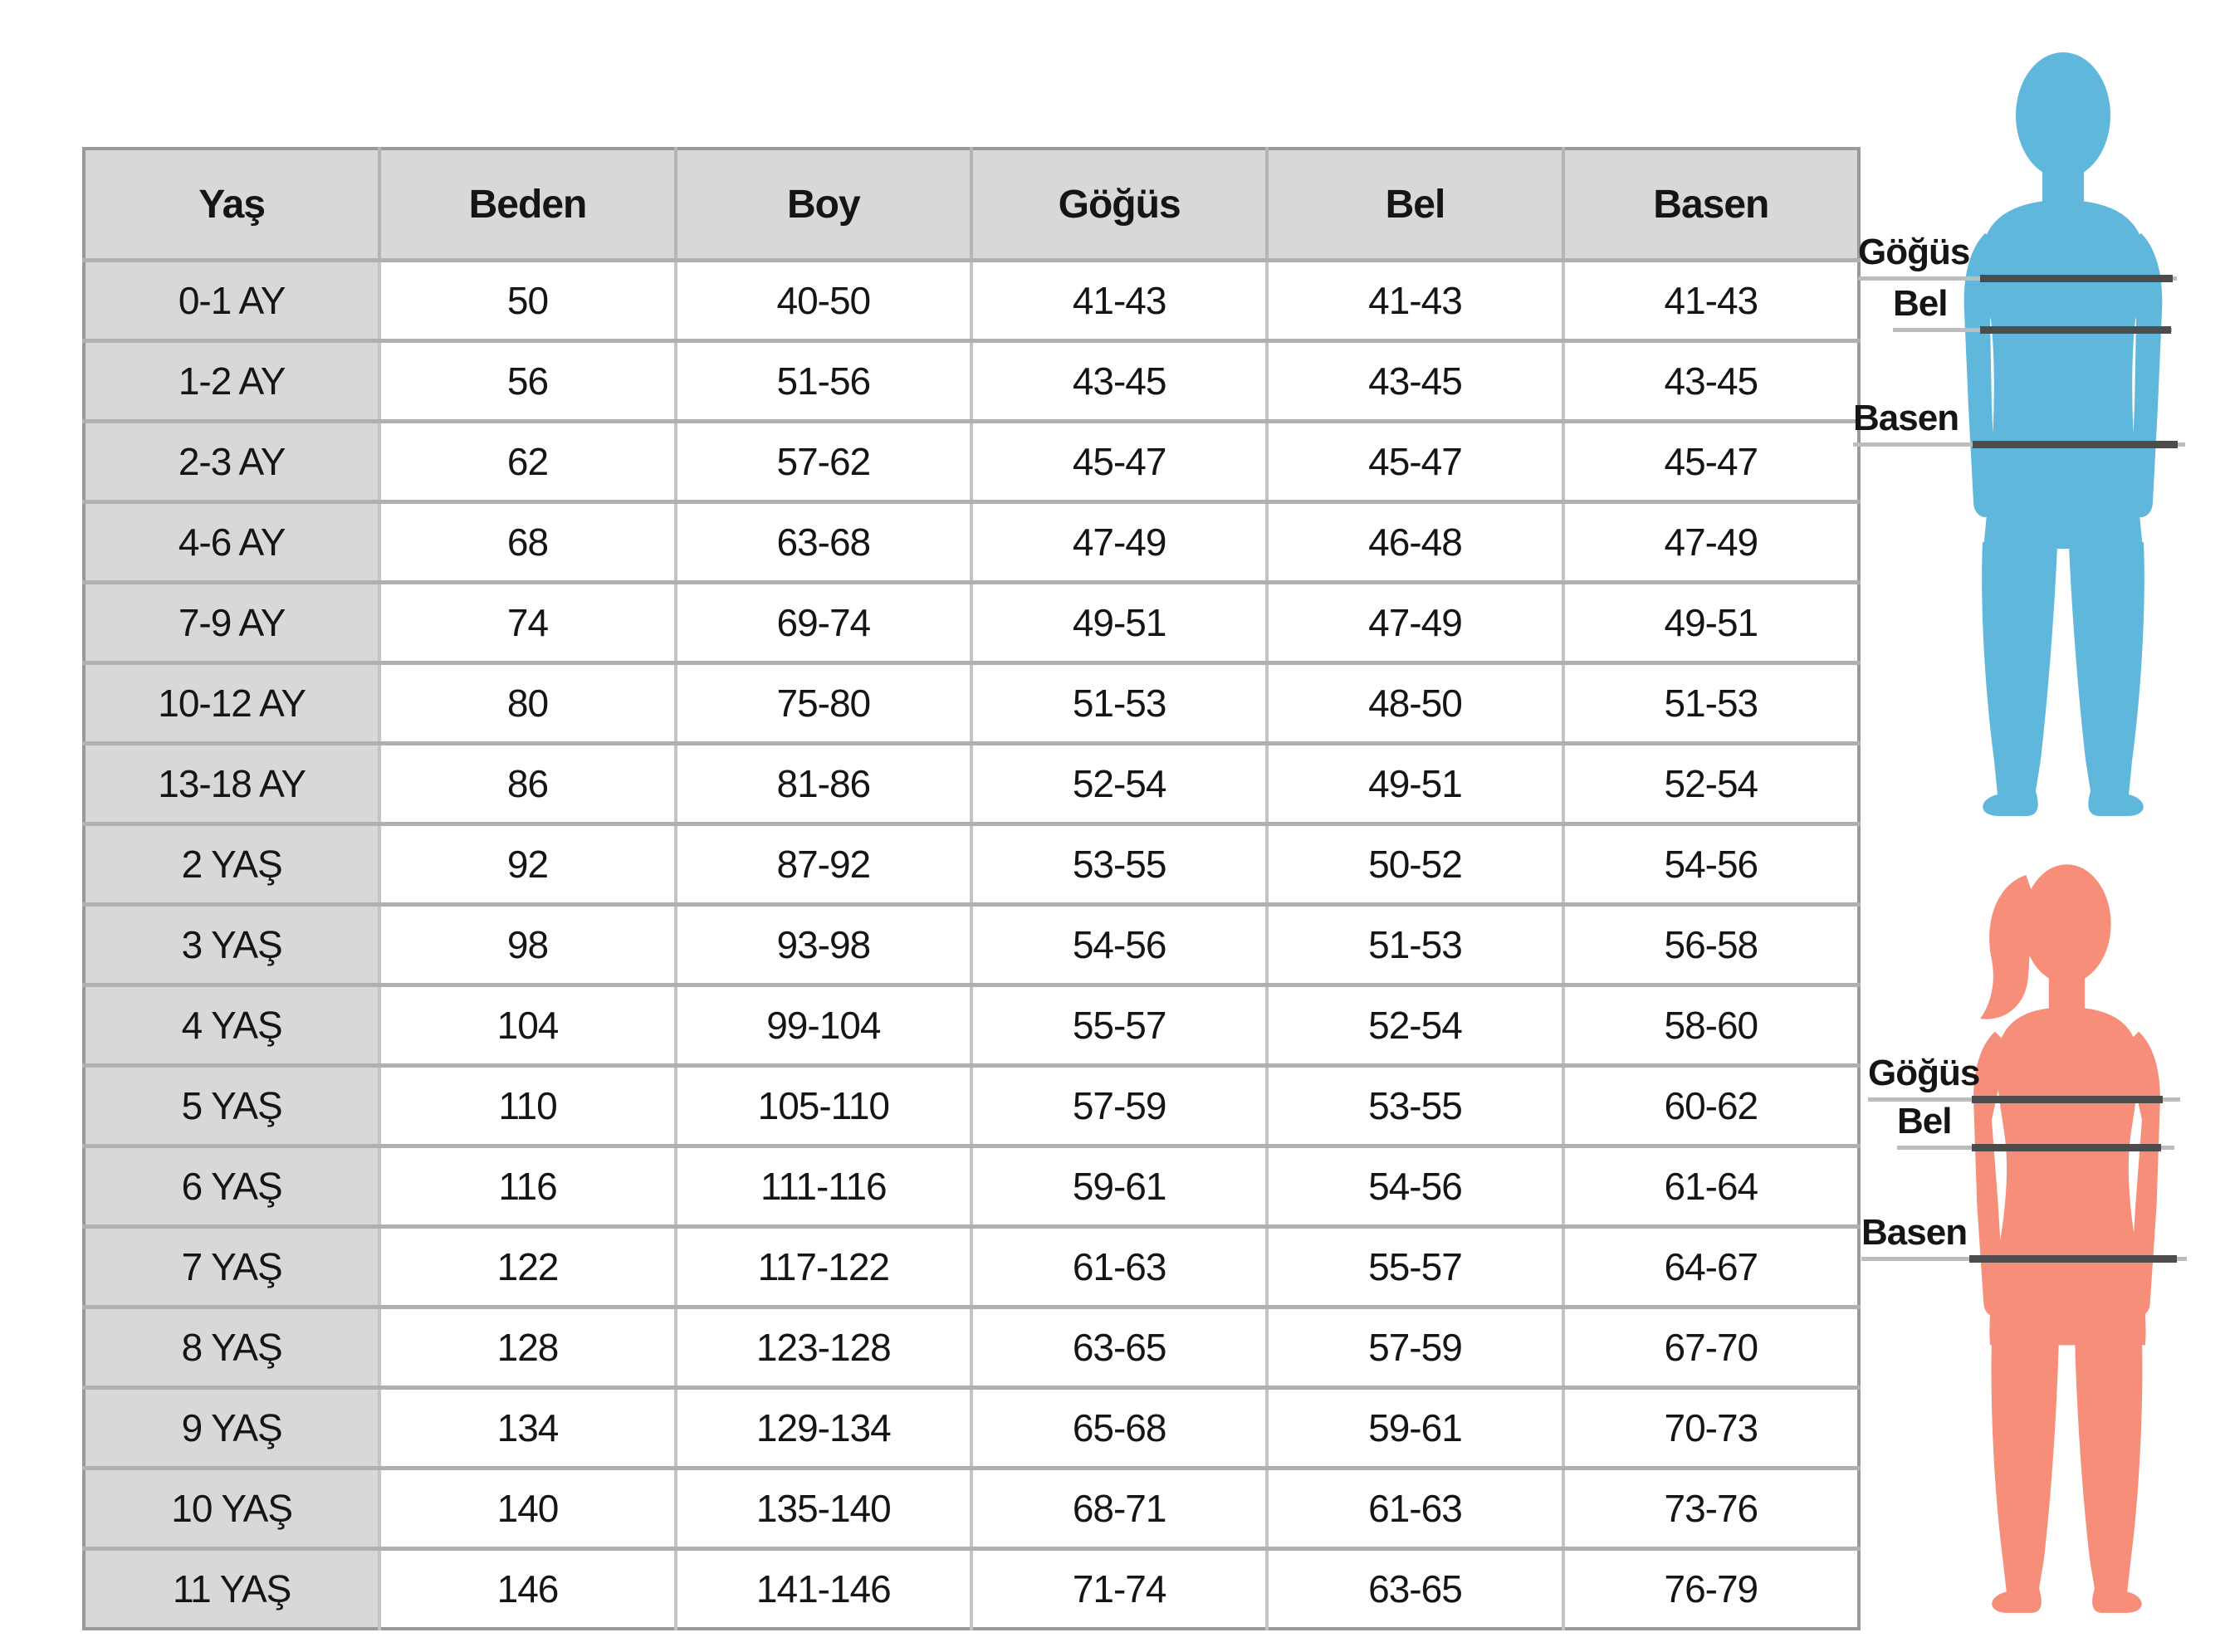 The width and height of the screenshot is (2230, 1652). Describe the element at coordinates (971, 460) in the screenshot. I see `table-row: 2-3 AY 62 57-62 45-47 45-47 45-47` at that location.